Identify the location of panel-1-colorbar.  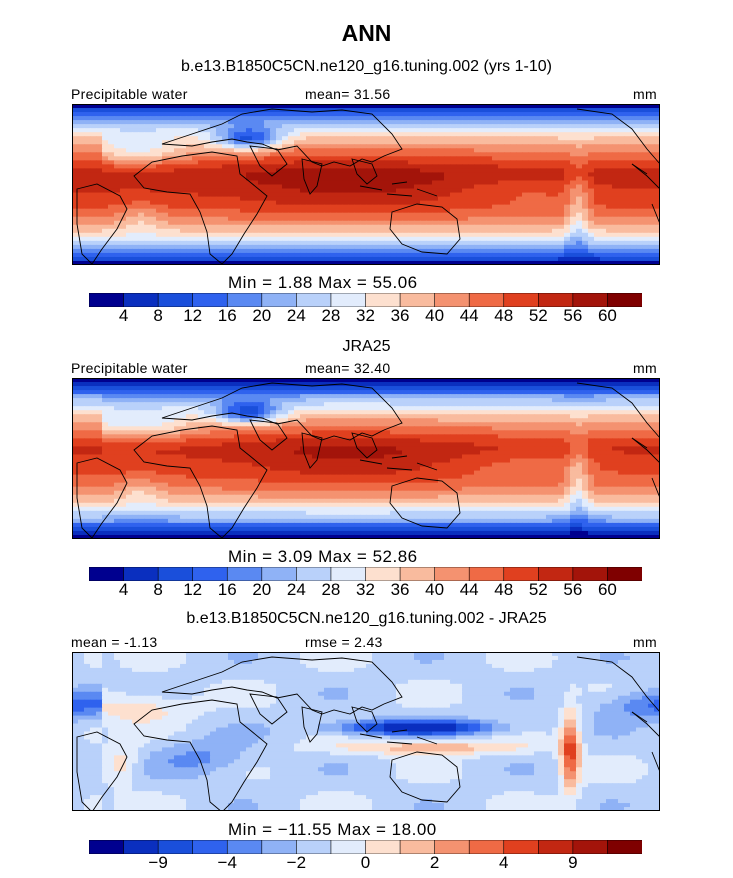
(365, 300).